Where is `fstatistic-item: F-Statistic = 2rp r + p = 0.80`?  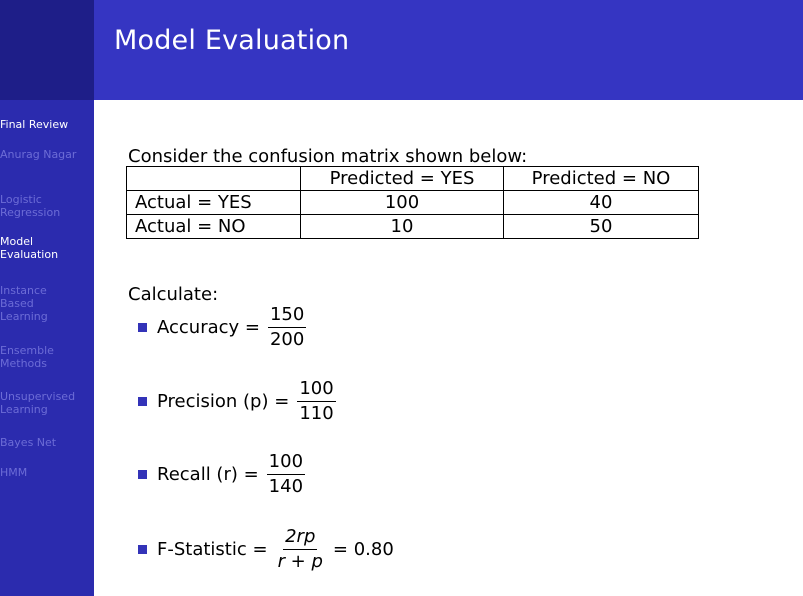
fstatistic-item: F-Statistic = 2rp r + p = 0.80 is located at coordinates (266, 549).